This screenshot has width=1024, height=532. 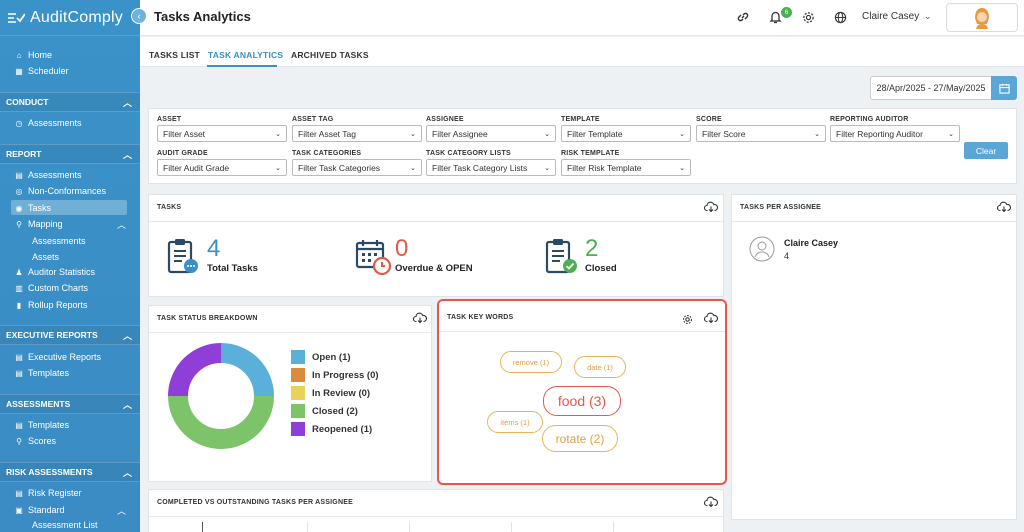 I want to click on sidebar-sub-assessment-list: Assessment List, so click(x=65, y=525).